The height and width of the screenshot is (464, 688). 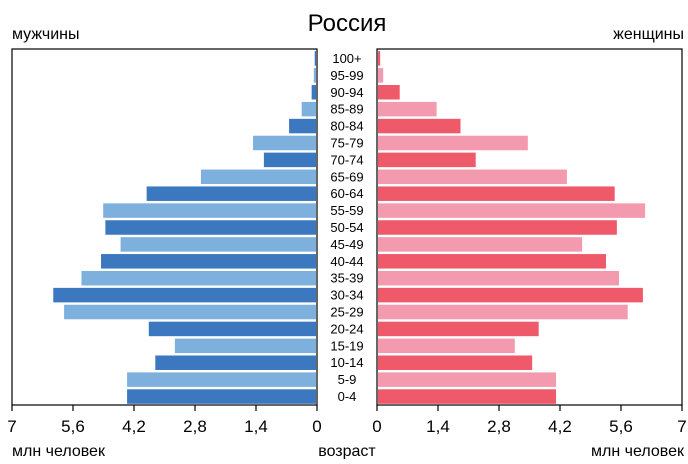 I want to click on female-bar-100+, so click(x=379, y=58).